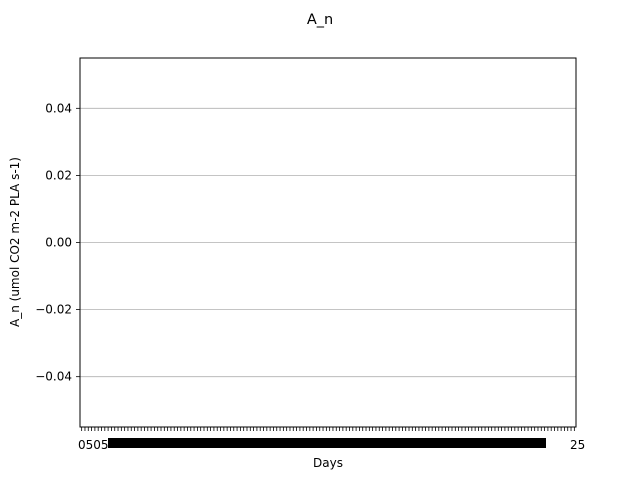 The image size is (640, 480). What do you see at coordinates (320, 20) in the screenshot?
I see `chart-title: A_n` at bounding box center [320, 20].